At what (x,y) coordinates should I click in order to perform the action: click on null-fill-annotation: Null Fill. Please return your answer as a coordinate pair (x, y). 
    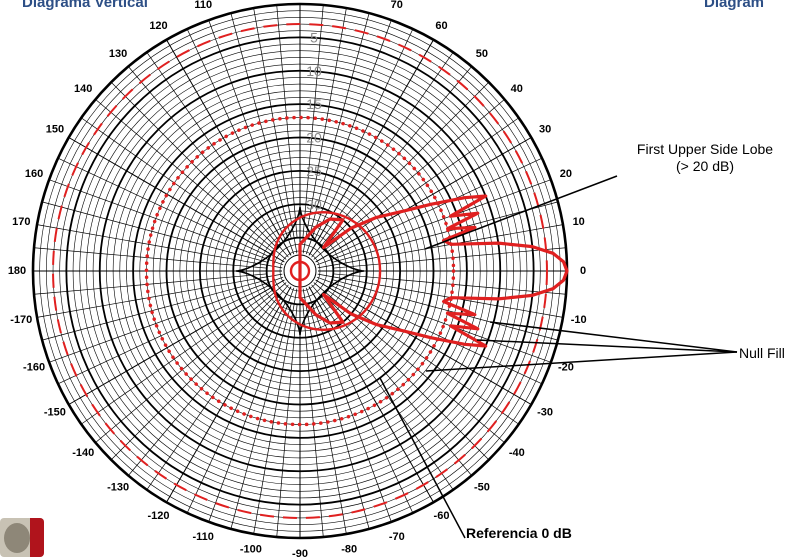
    Looking at the image, I should click on (762, 353).